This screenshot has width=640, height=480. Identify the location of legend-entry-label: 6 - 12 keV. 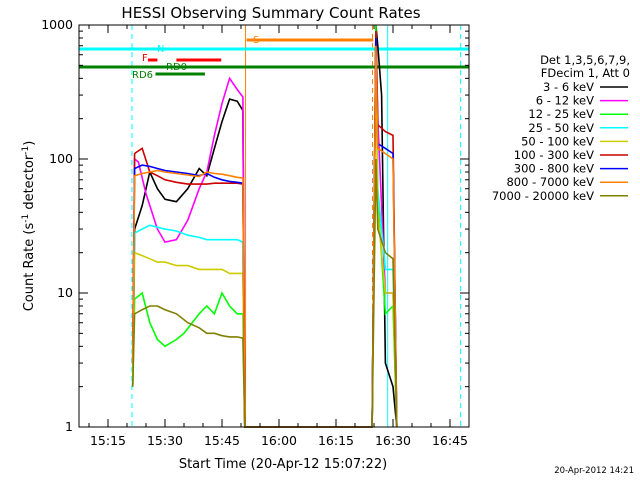
(565, 101).